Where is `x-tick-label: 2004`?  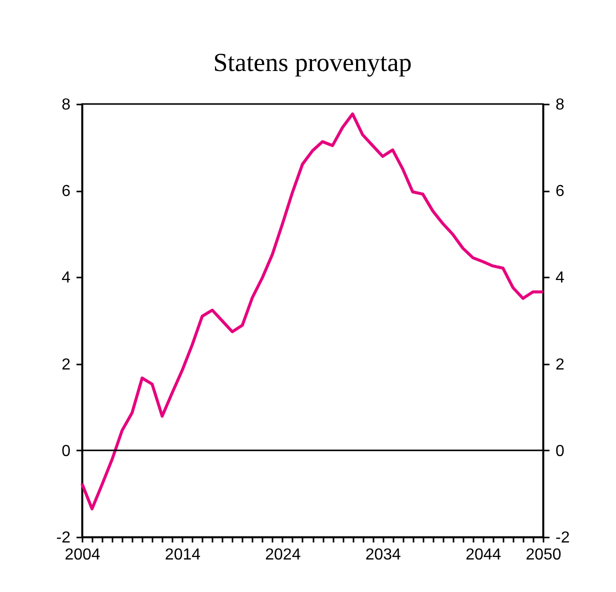
x-tick-label: 2004 is located at coordinates (82, 555).